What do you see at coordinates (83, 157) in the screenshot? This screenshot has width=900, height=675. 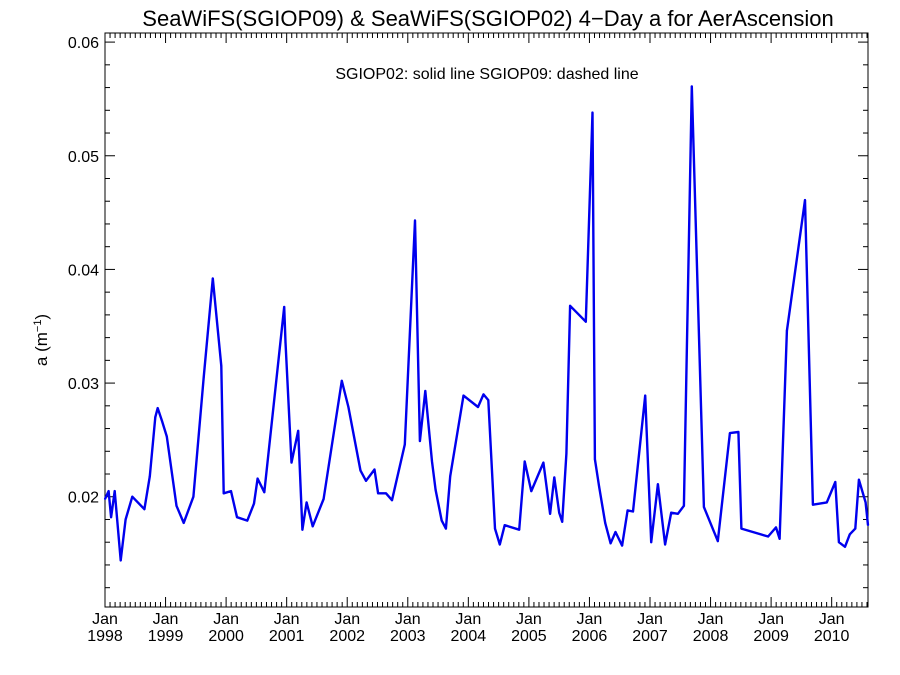 I see `y-tick-label: 0.05` at bounding box center [83, 157].